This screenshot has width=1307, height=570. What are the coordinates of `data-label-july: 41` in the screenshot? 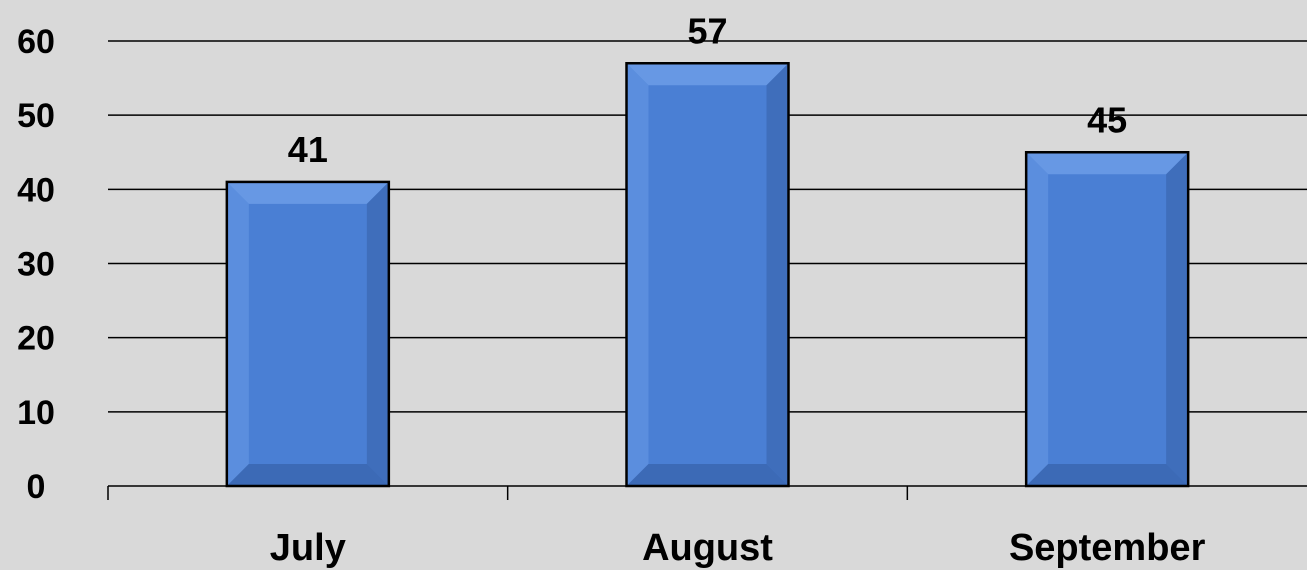 It's located at (308, 149).